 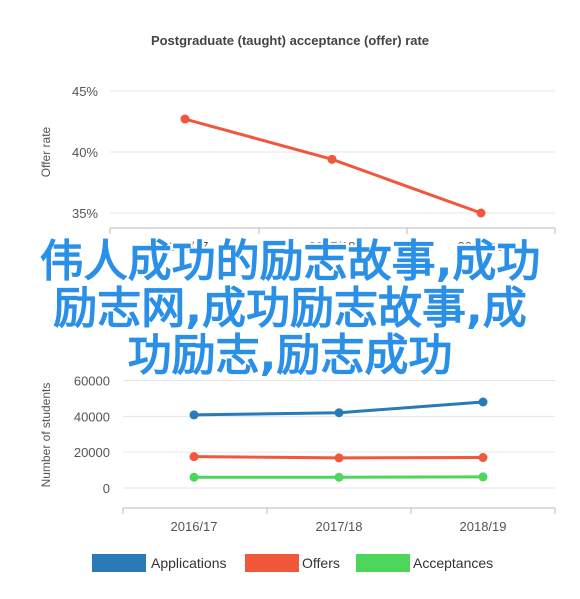 What do you see at coordinates (85, 213) in the screenshot?
I see `y-tick-label: 35%` at bounding box center [85, 213].